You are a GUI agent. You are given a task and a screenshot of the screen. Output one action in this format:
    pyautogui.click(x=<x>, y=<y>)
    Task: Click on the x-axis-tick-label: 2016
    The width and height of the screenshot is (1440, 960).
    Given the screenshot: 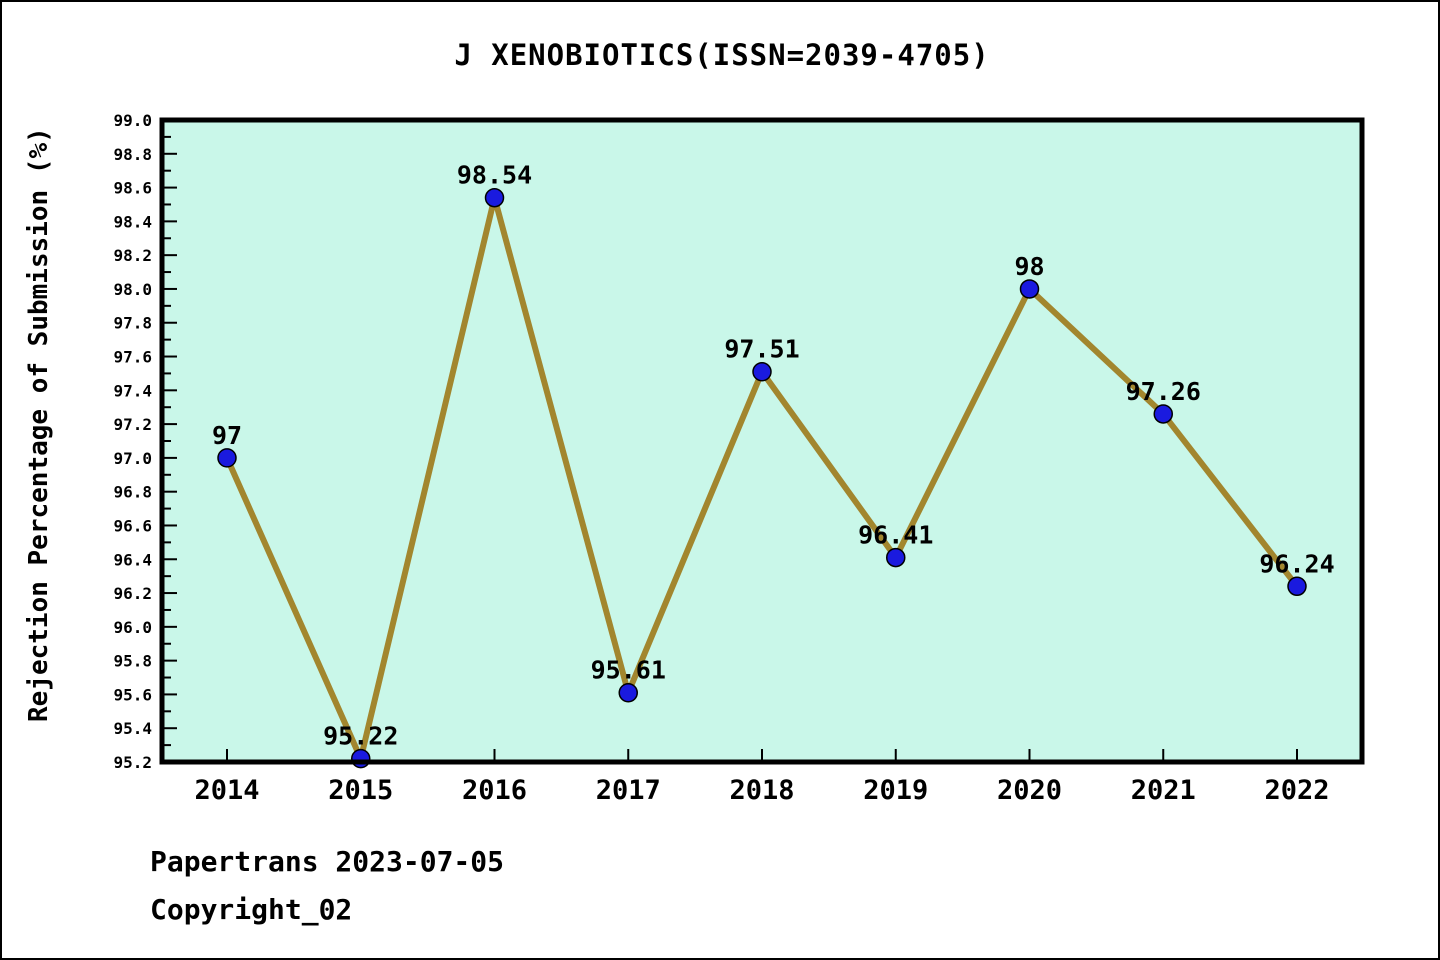 What is the action you would take?
    pyautogui.click(x=494, y=790)
    